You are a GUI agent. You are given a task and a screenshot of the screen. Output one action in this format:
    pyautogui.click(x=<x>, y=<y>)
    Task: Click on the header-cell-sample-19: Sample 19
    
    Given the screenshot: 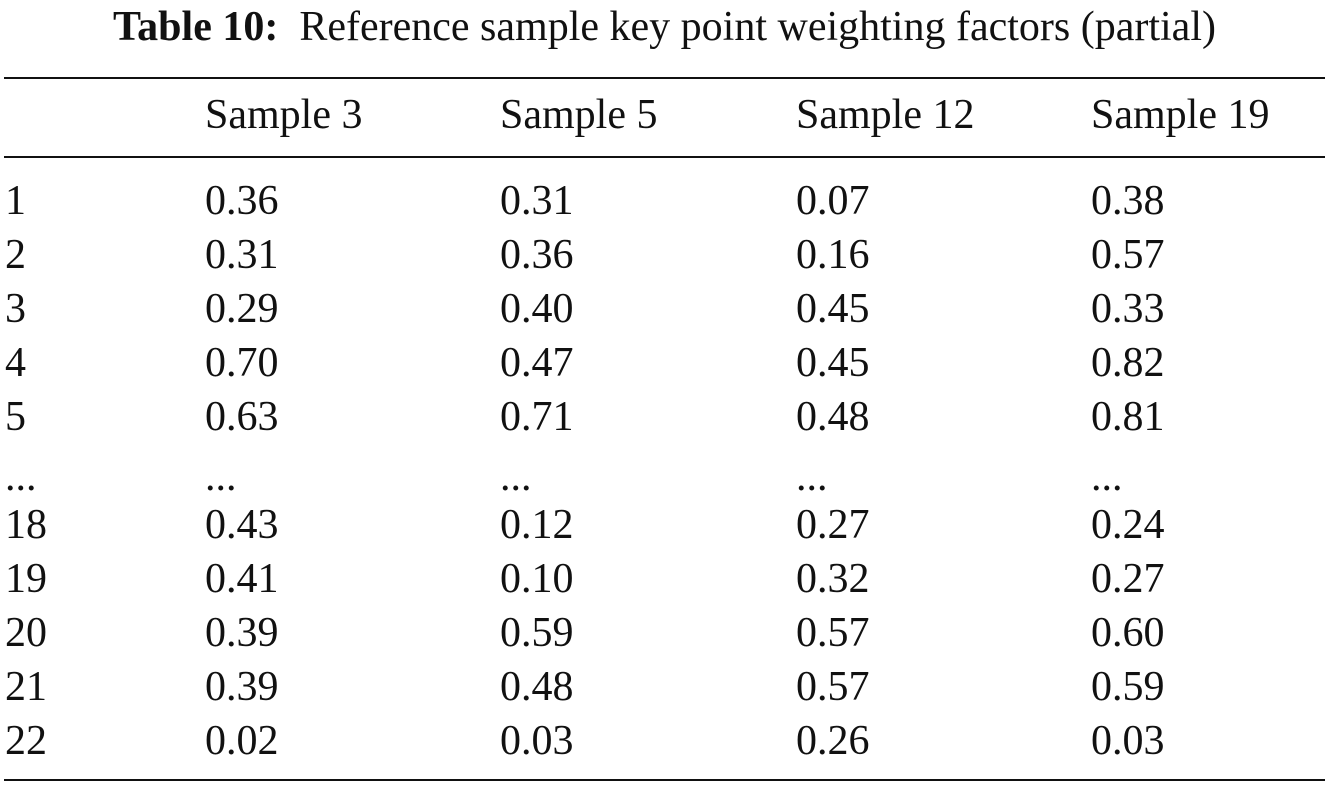 What is the action you would take?
    pyautogui.click(x=1180, y=115)
    